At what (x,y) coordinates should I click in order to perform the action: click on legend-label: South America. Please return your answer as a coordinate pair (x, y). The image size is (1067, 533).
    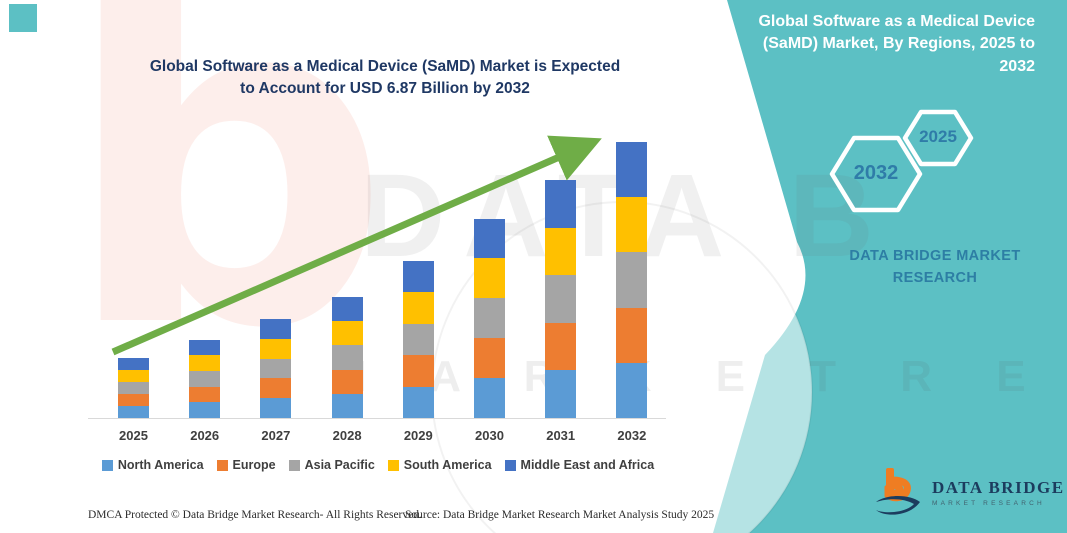
    Looking at the image, I should click on (447, 465).